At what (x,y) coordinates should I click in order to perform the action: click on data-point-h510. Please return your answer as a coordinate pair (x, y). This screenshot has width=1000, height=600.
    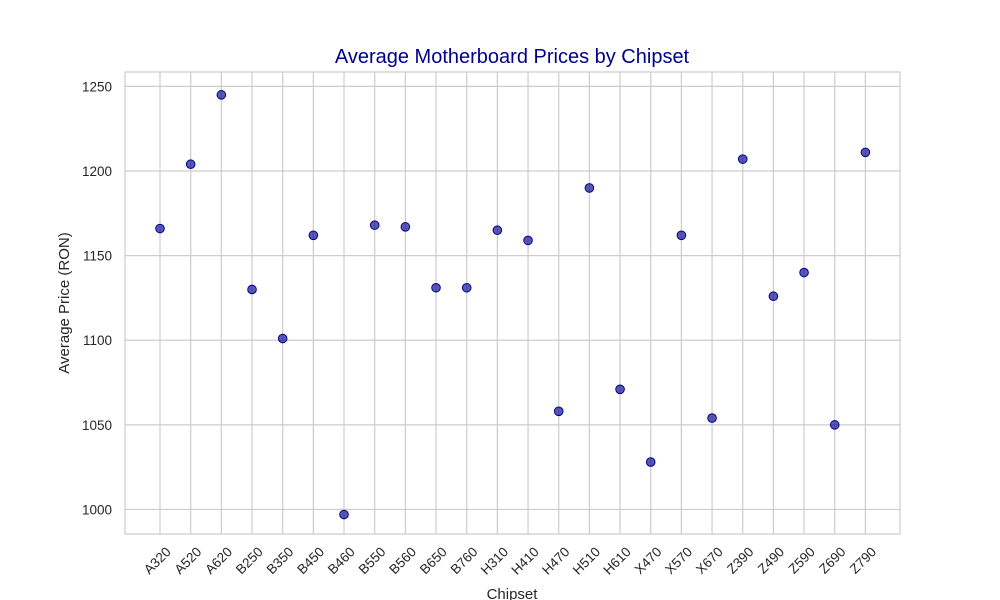
    Looking at the image, I should click on (589, 188).